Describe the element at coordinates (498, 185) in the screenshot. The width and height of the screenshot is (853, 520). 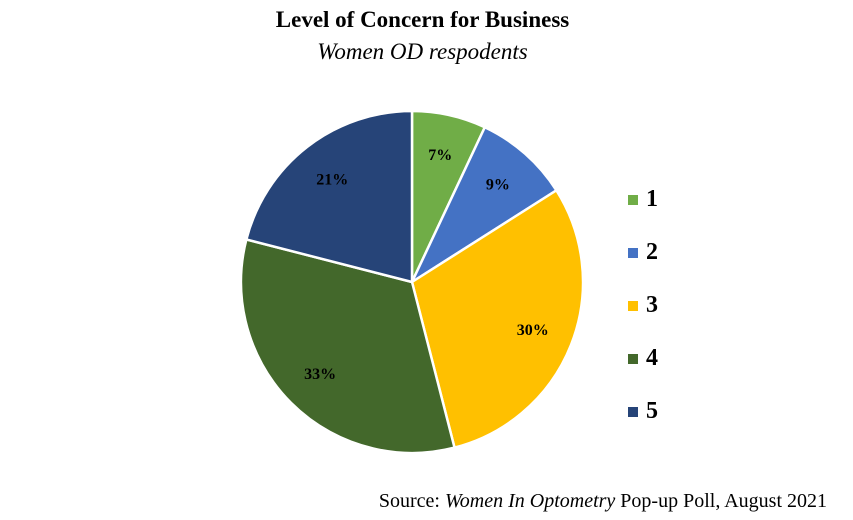
I see `data-label-2: 9%` at that location.